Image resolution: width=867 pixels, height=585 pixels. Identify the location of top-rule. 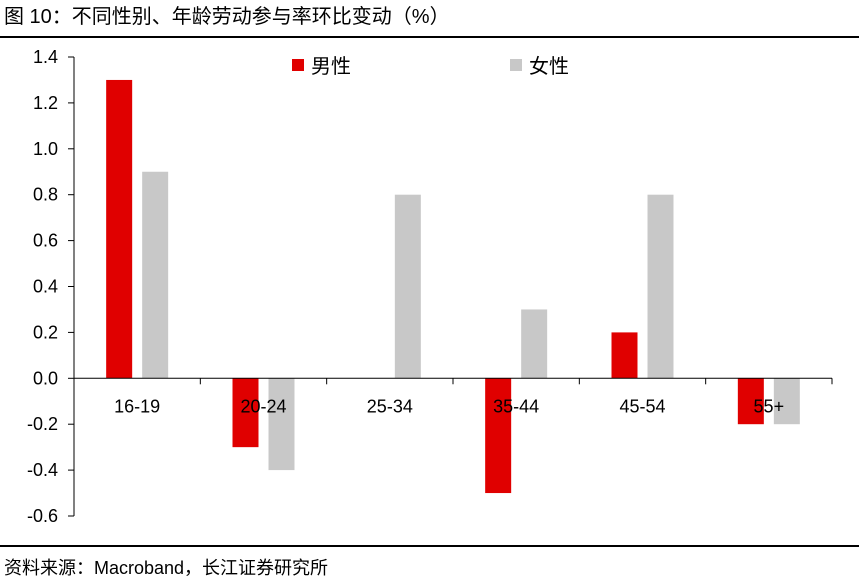
(429, 37).